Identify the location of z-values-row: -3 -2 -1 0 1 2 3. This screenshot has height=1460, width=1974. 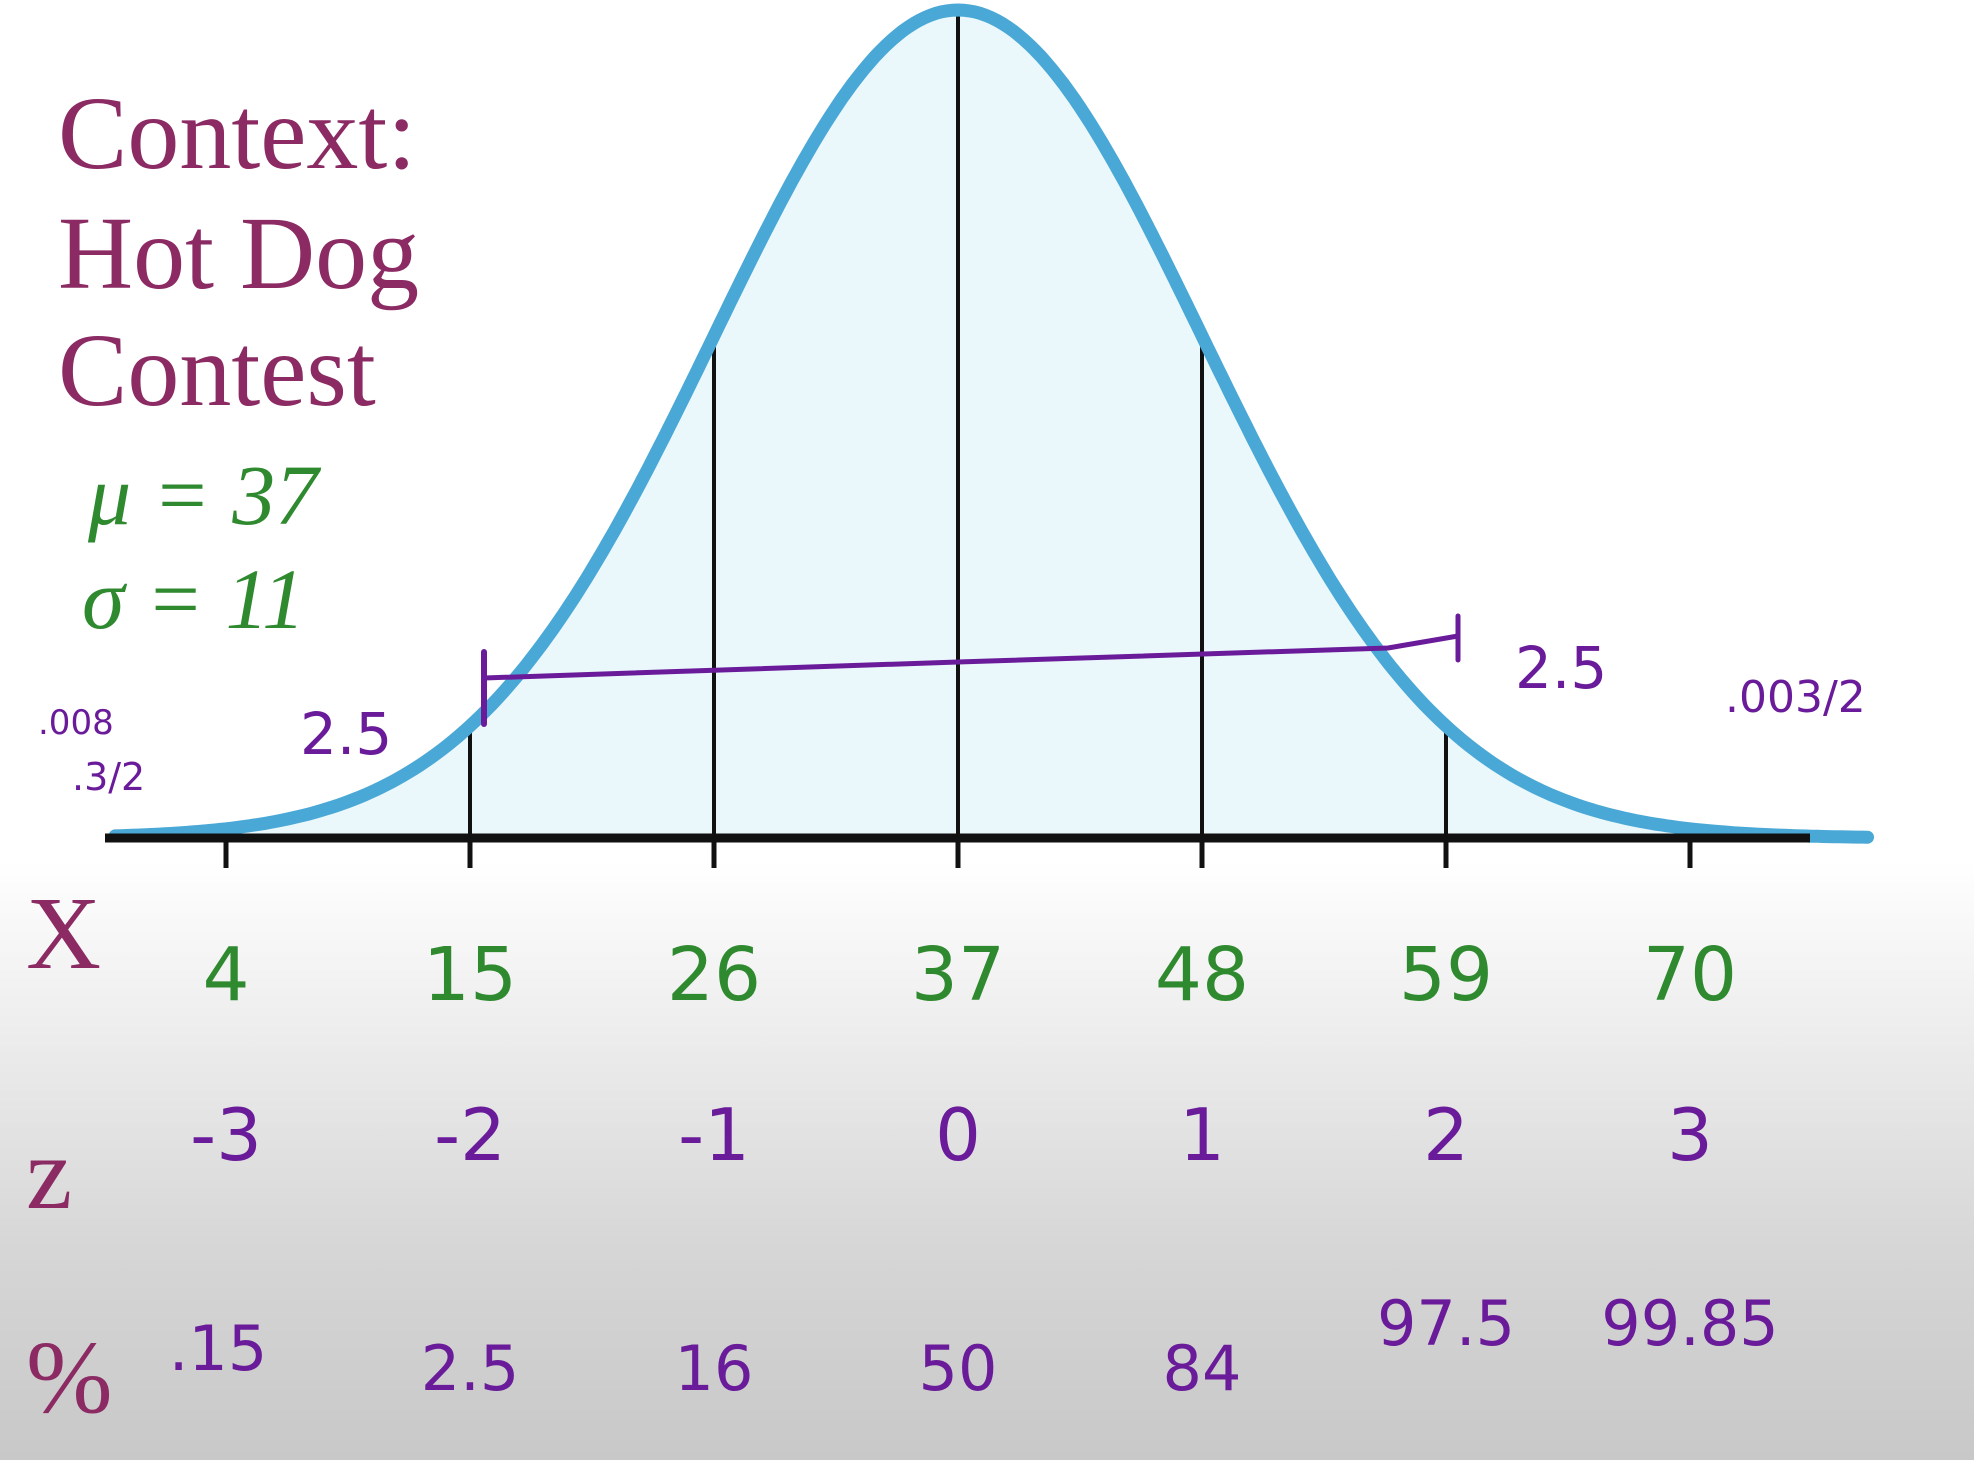
(951, 1135).